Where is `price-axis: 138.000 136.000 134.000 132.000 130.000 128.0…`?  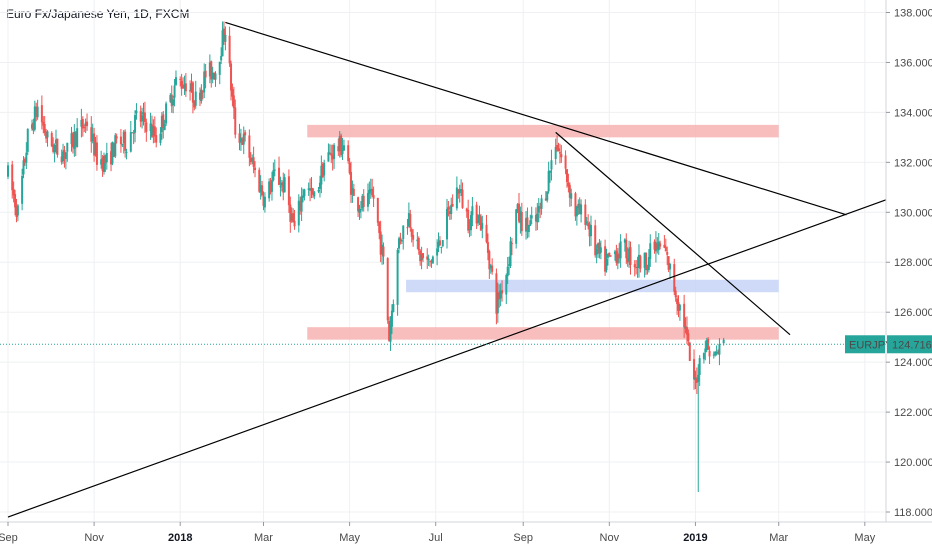 price-axis: 138.000 136.000 134.000 132.000 130.000 128.0… is located at coordinates (909, 263).